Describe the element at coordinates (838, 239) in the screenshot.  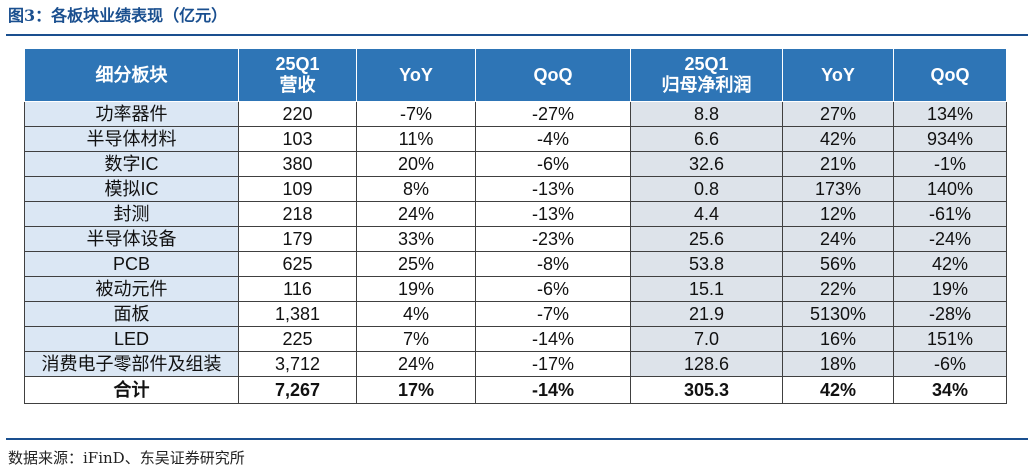
I see `profit-yoy-cell: 24%` at that location.